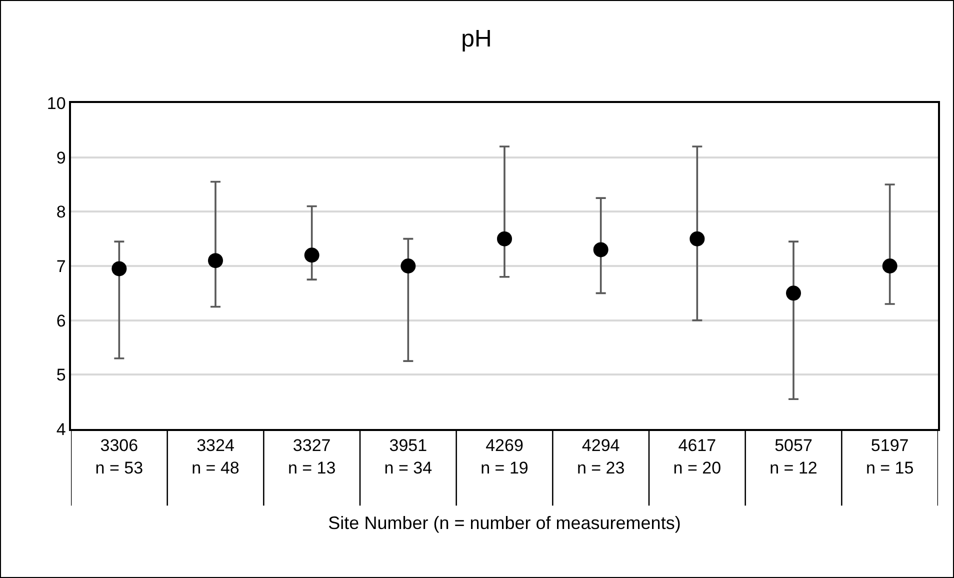 The height and width of the screenshot is (578, 954). I want to click on chart-title: pH, so click(476, 39).